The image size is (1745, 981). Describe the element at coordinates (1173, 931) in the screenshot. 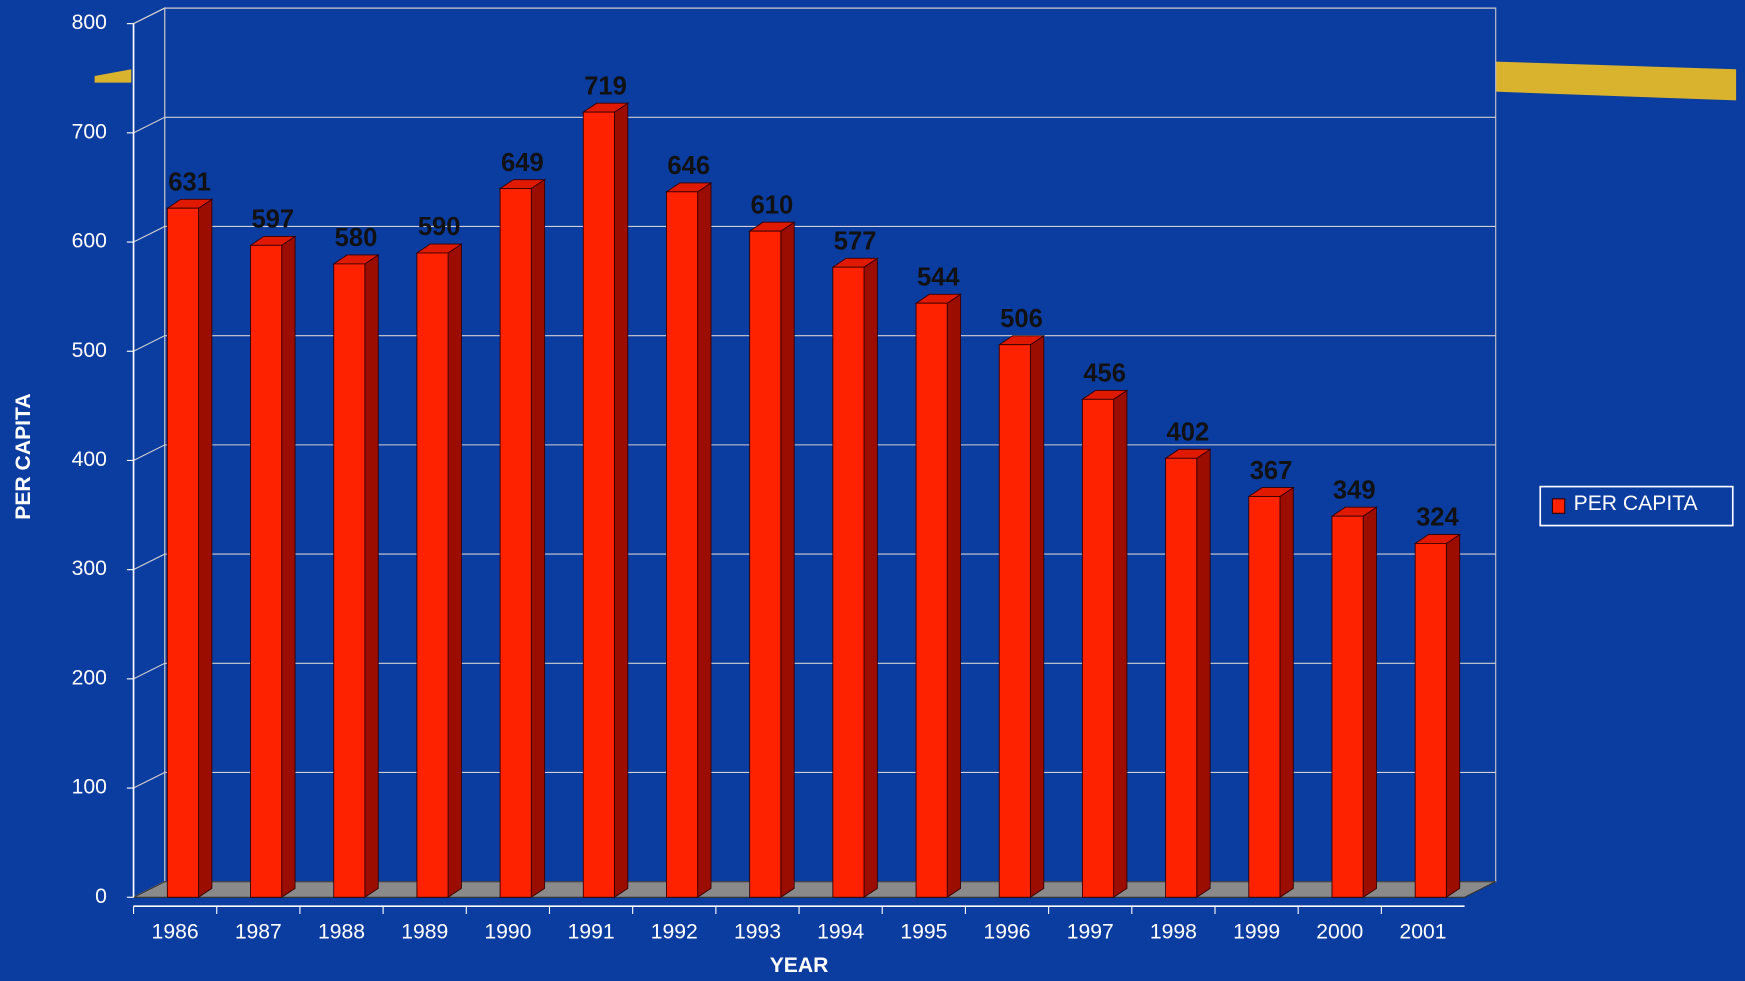

I see `x-tick-label: 1998` at that location.